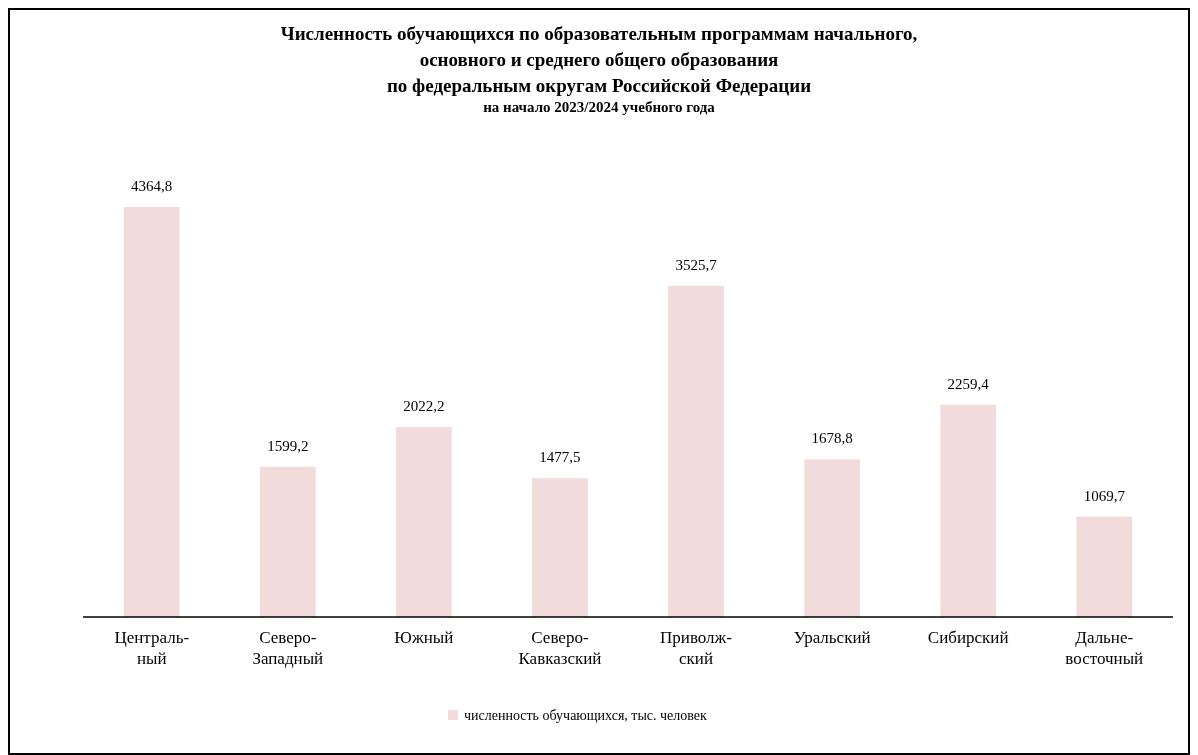  Describe the element at coordinates (288, 445) in the screenshot. I see `data-label: 1599,2` at that location.